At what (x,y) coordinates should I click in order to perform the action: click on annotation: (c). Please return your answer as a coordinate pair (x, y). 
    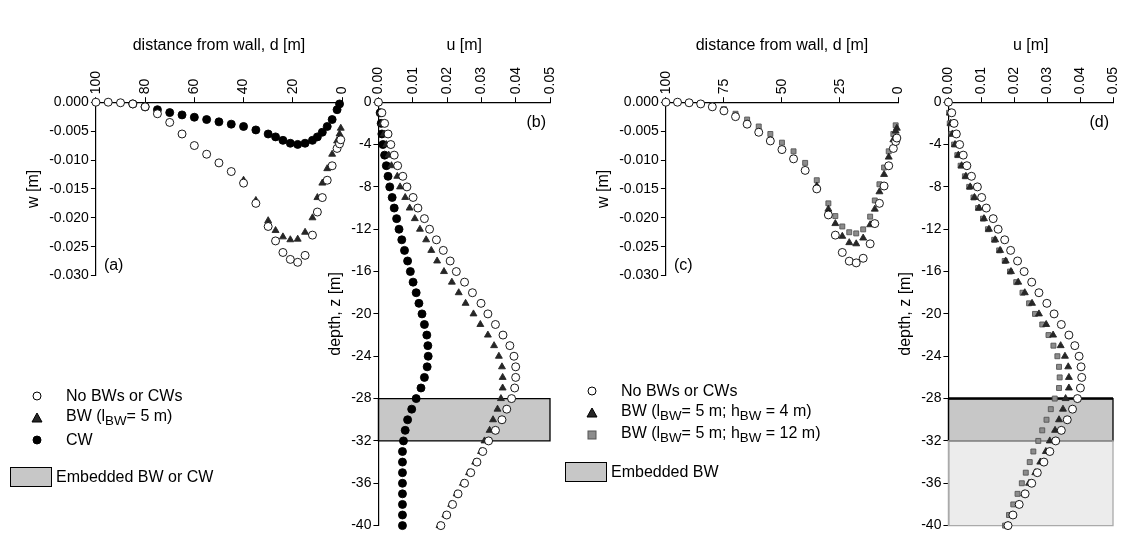
    Looking at the image, I should click on (683, 265).